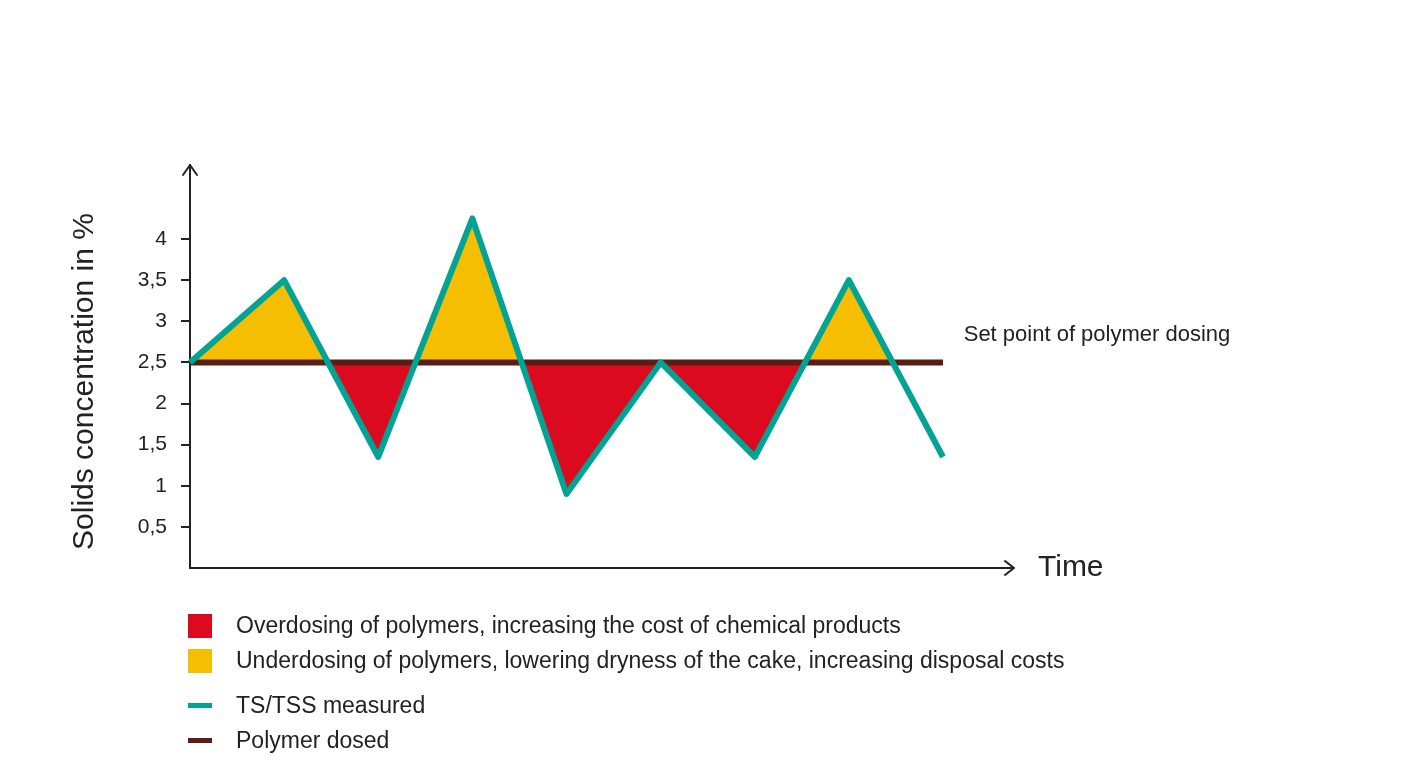 This screenshot has height=779, width=1421. What do you see at coordinates (152, 525) in the screenshot?
I see `y-tick-label: 0,5` at bounding box center [152, 525].